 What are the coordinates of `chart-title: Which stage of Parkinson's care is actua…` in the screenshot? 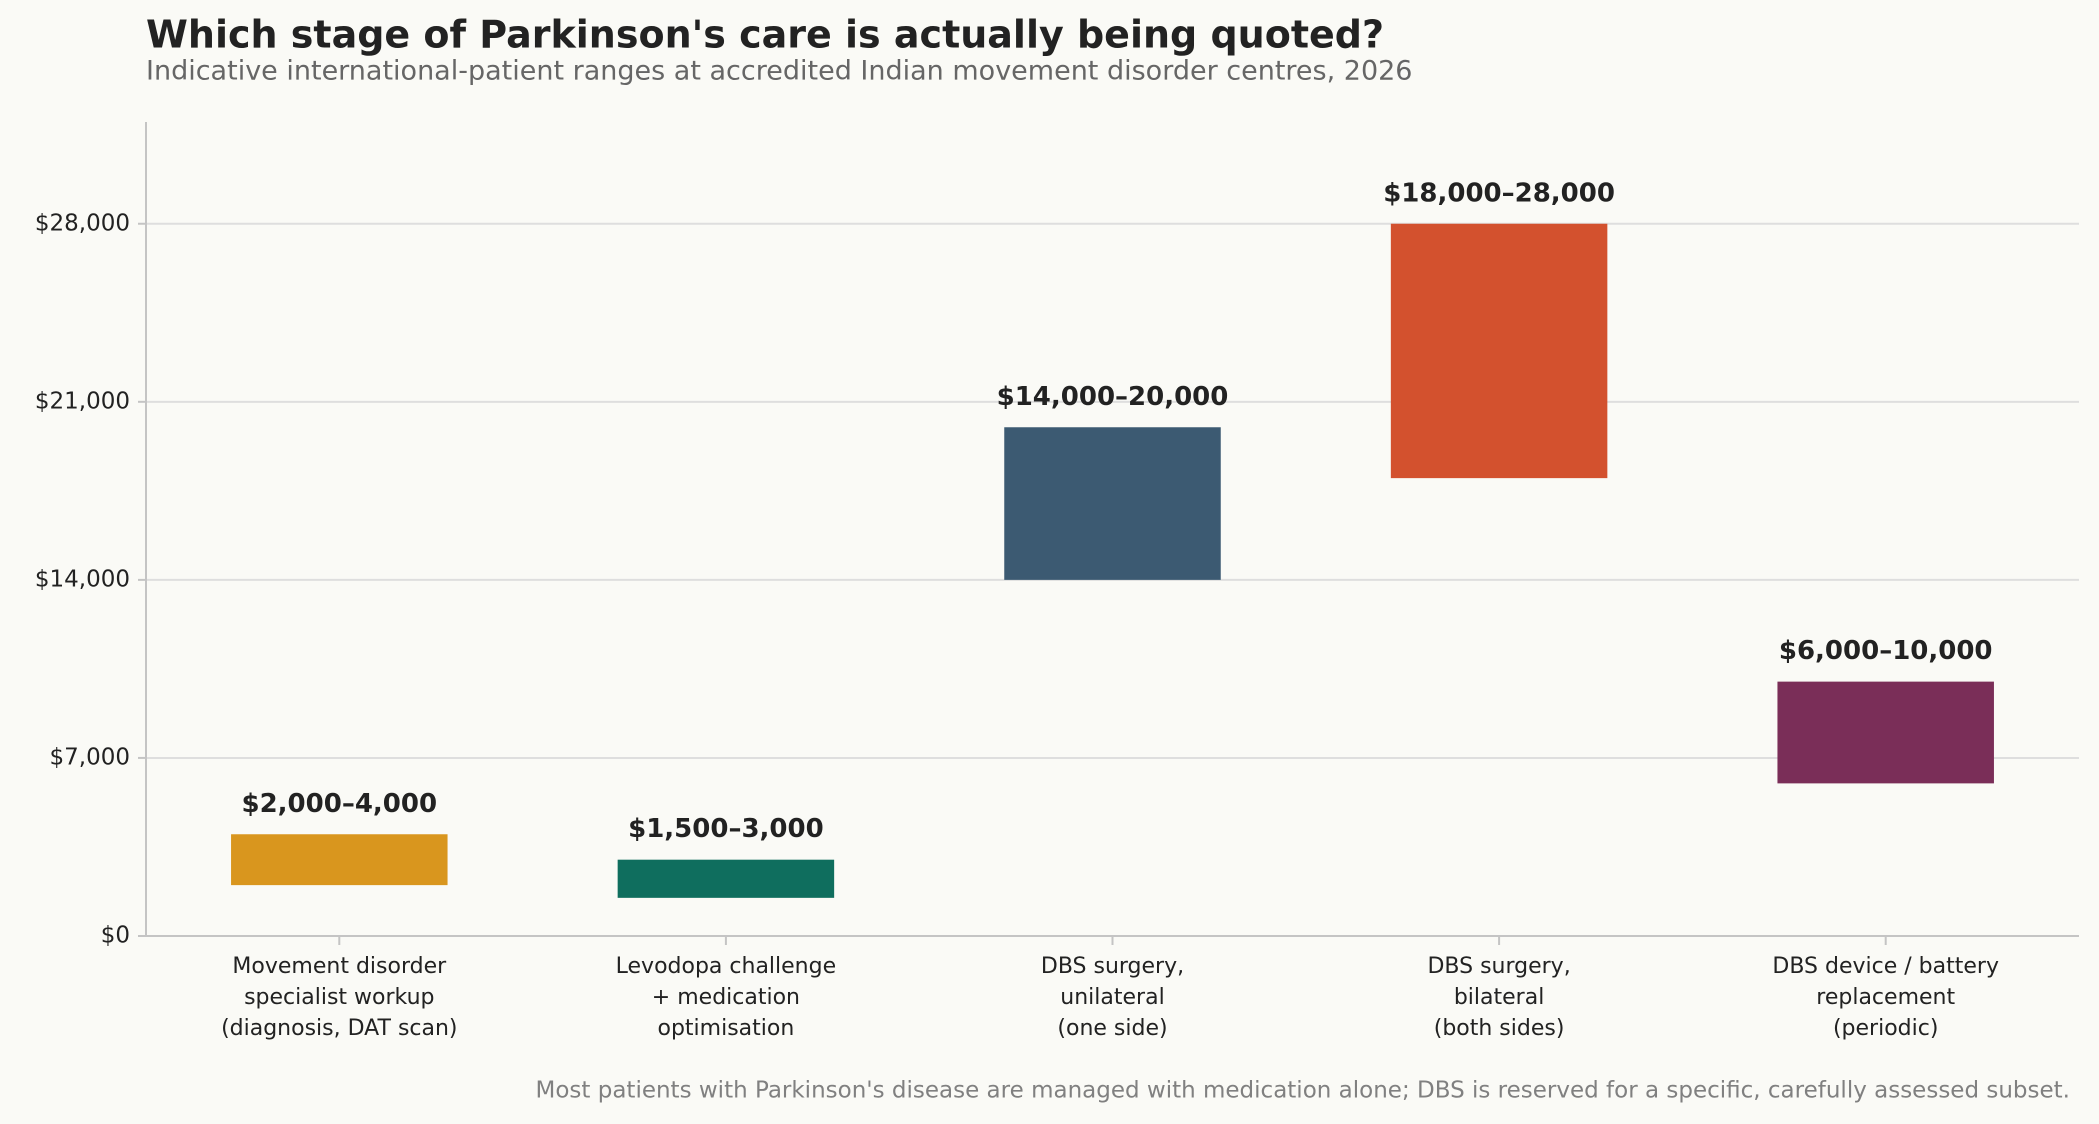 It's located at (765, 35).